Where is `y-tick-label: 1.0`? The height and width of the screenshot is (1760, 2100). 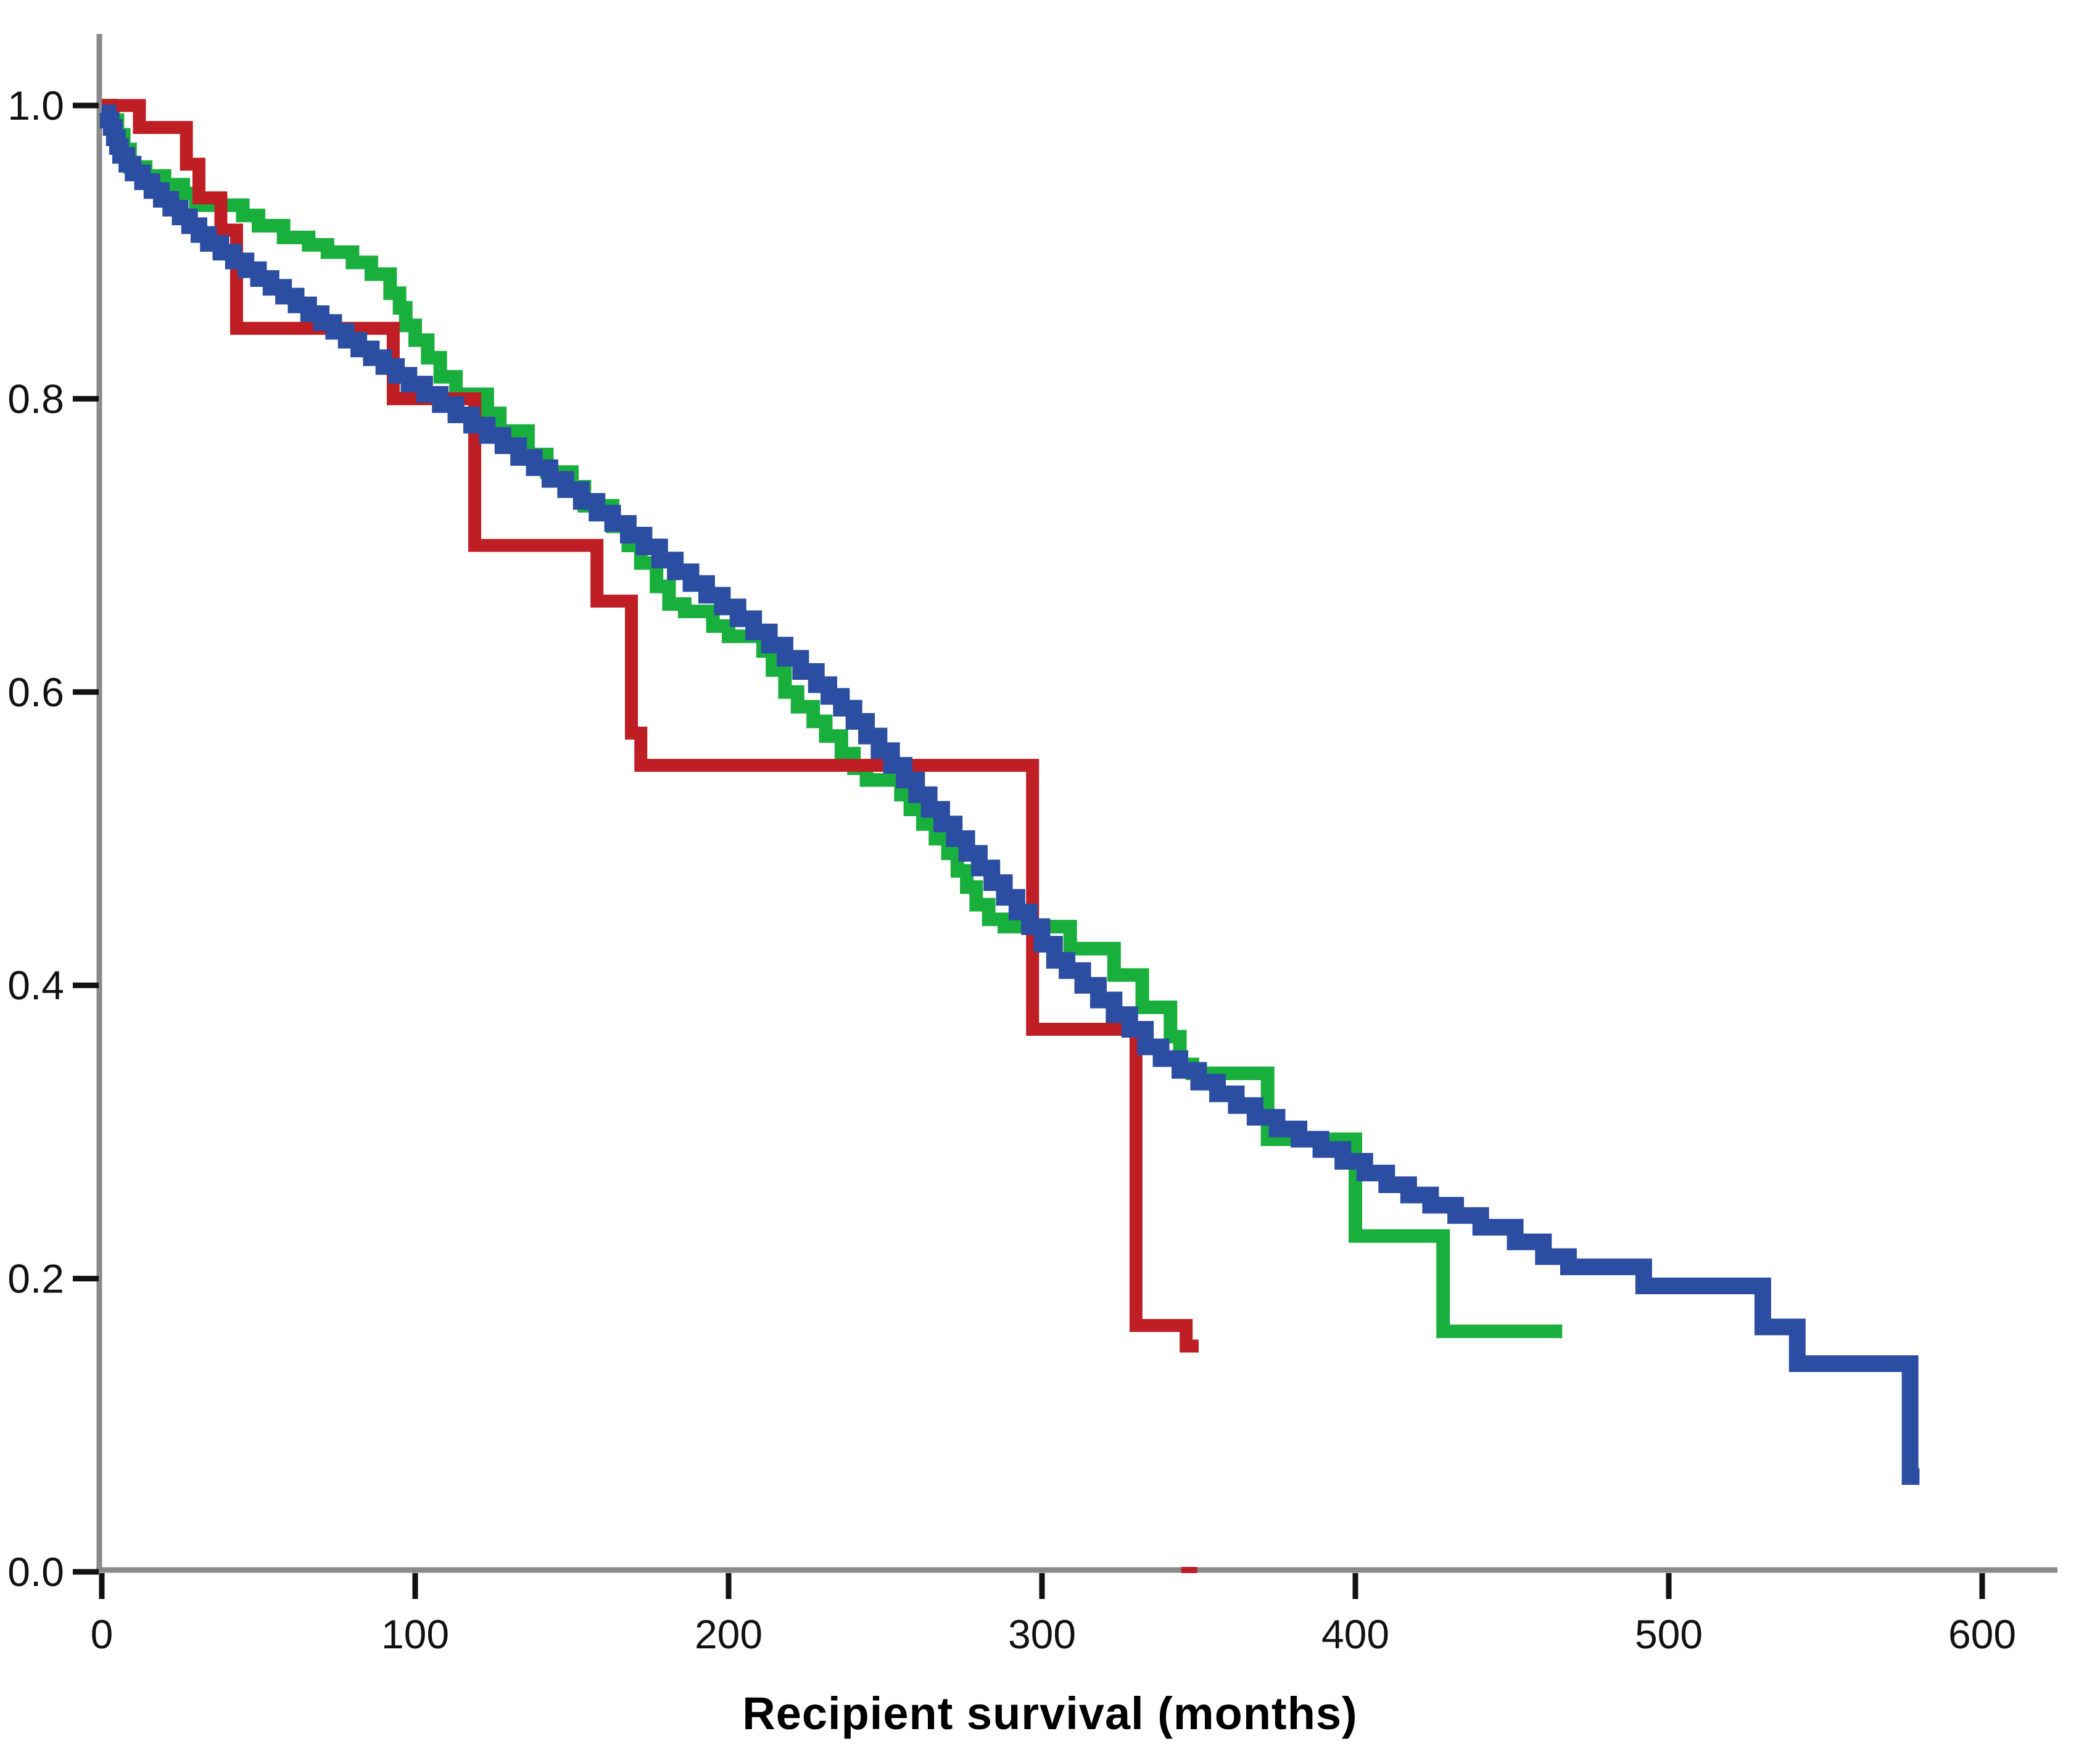 y-tick-label: 1.0 is located at coordinates (35, 105).